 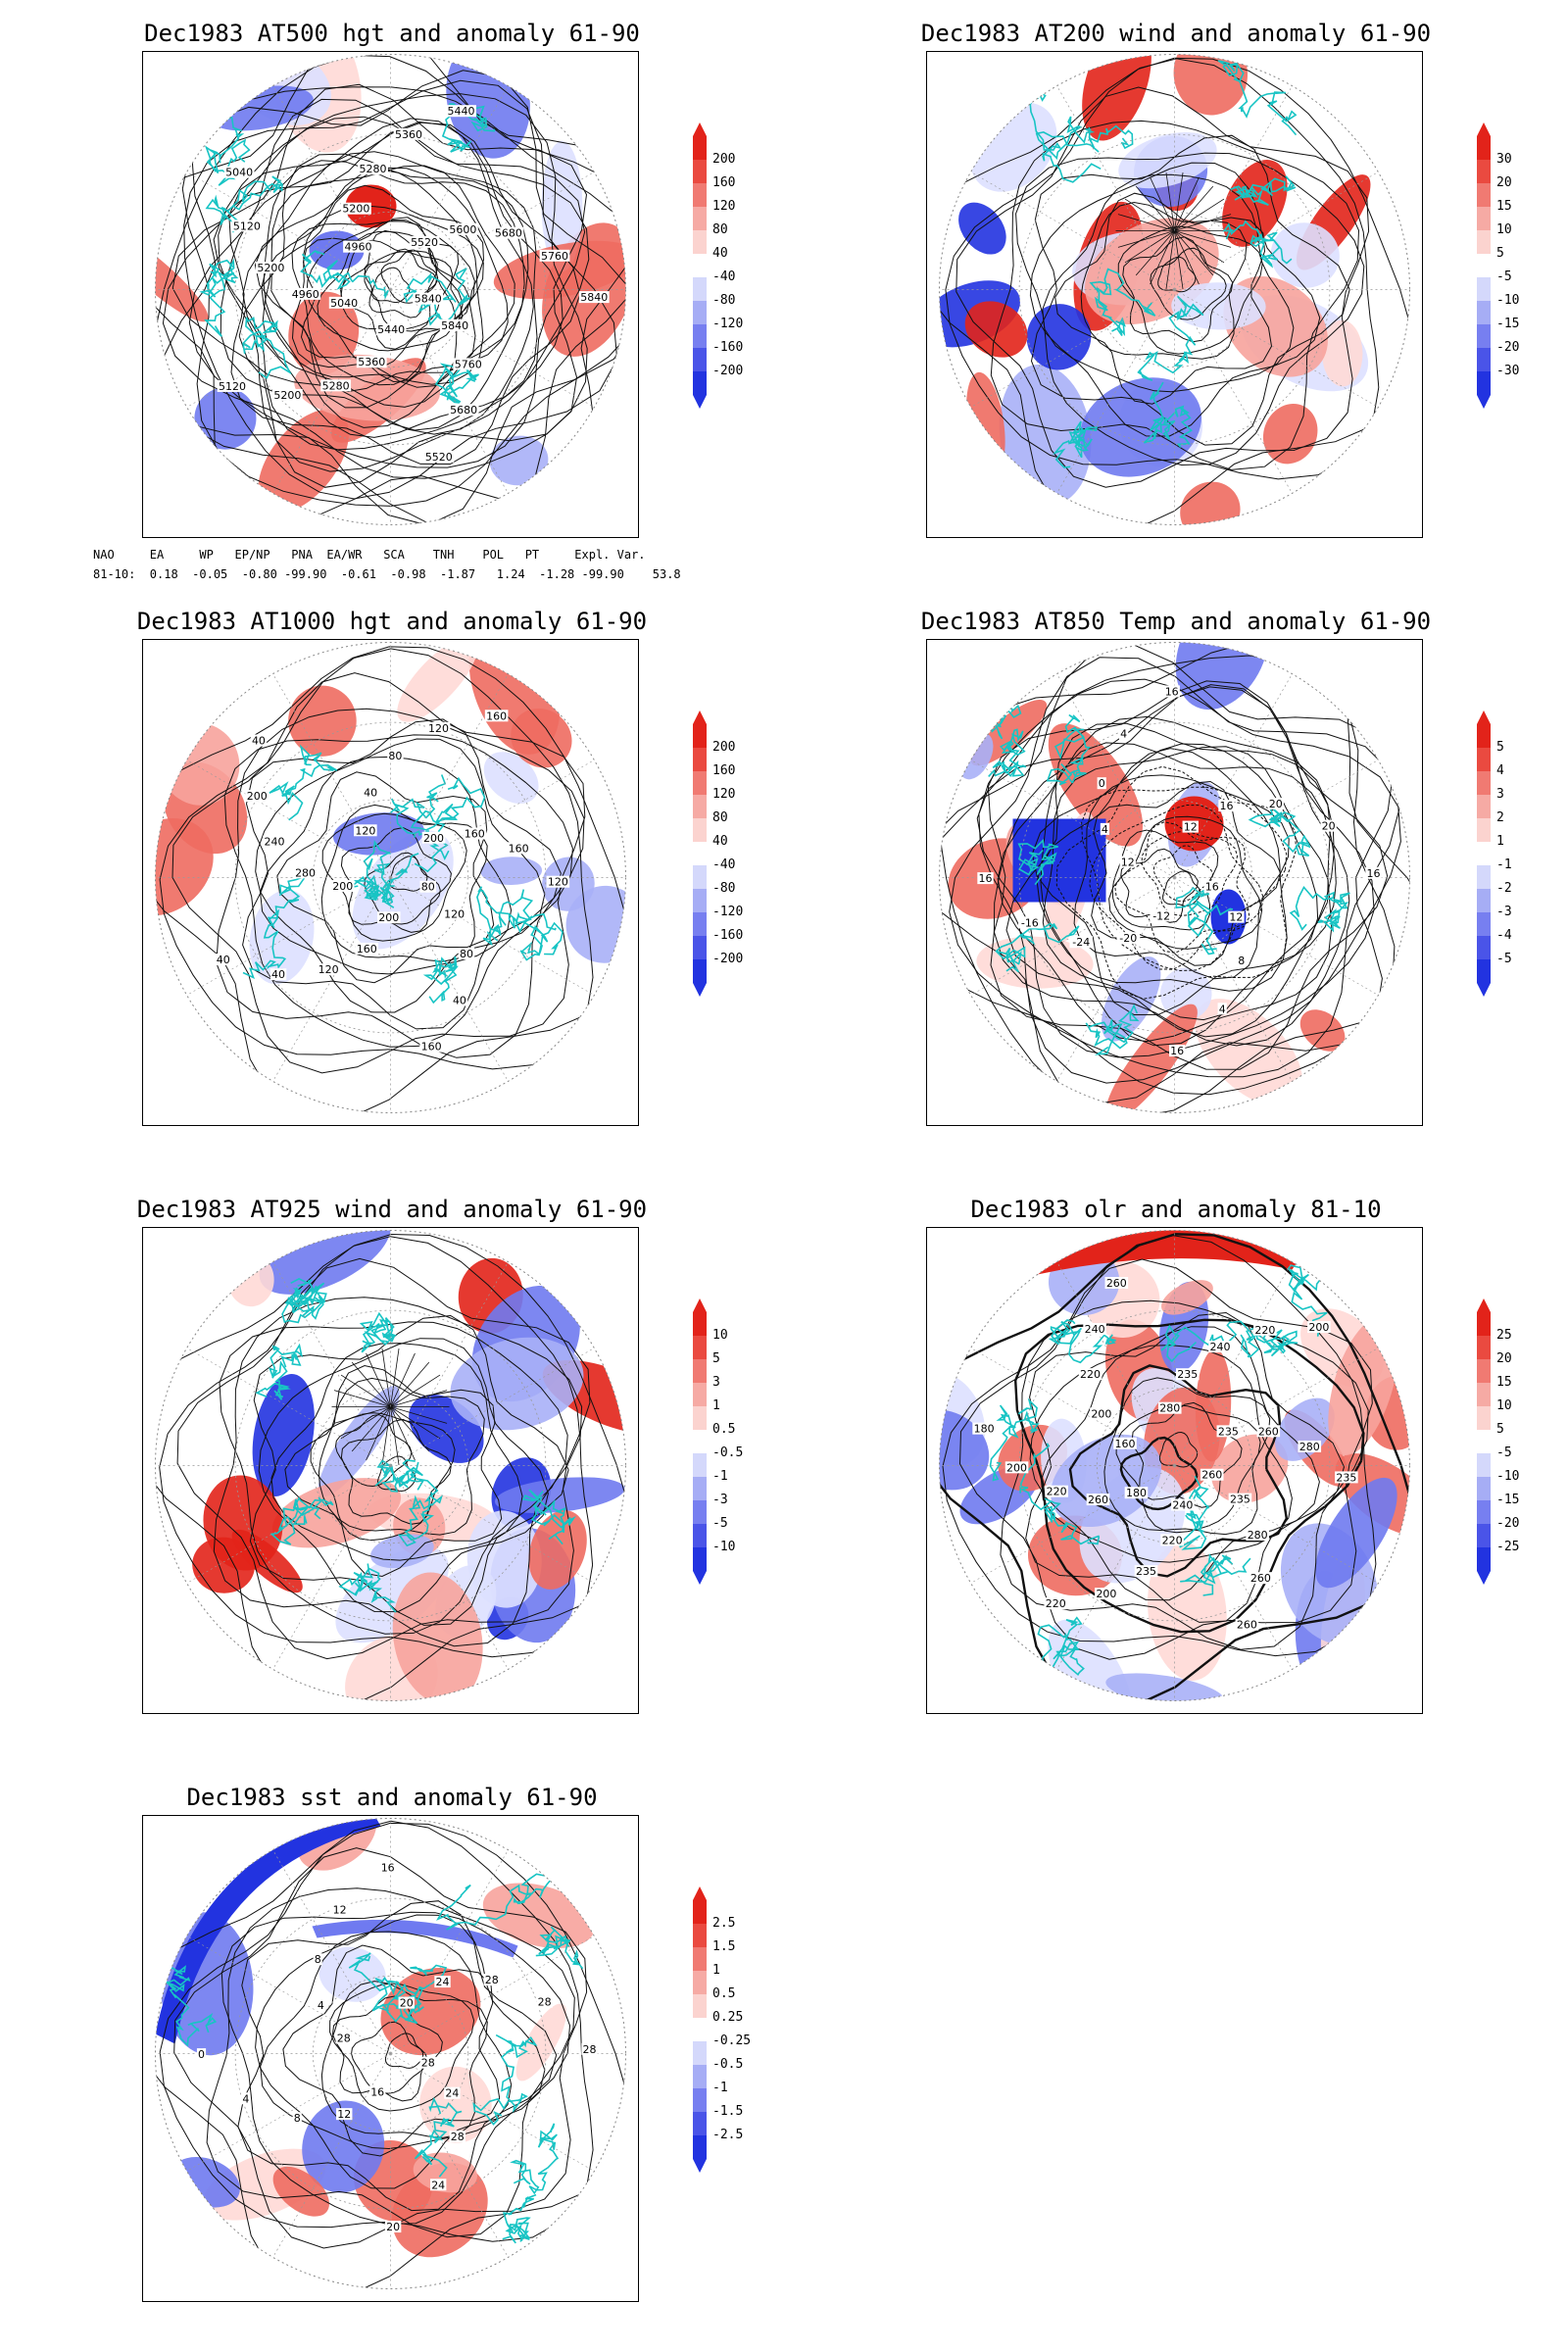 What do you see at coordinates (392, 1797) in the screenshot?
I see `panel-title: Dec1983 sst and anomaly 61-90` at bounding box center [392, 1797].